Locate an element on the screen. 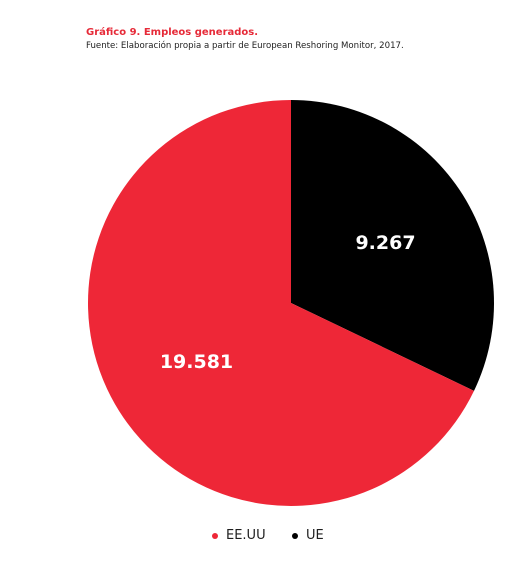 Image resolution: width=530 pixels, height=576 pixels. chart-title: Gráfico 9. Empleos generados. is located at coordinates (172, 32).